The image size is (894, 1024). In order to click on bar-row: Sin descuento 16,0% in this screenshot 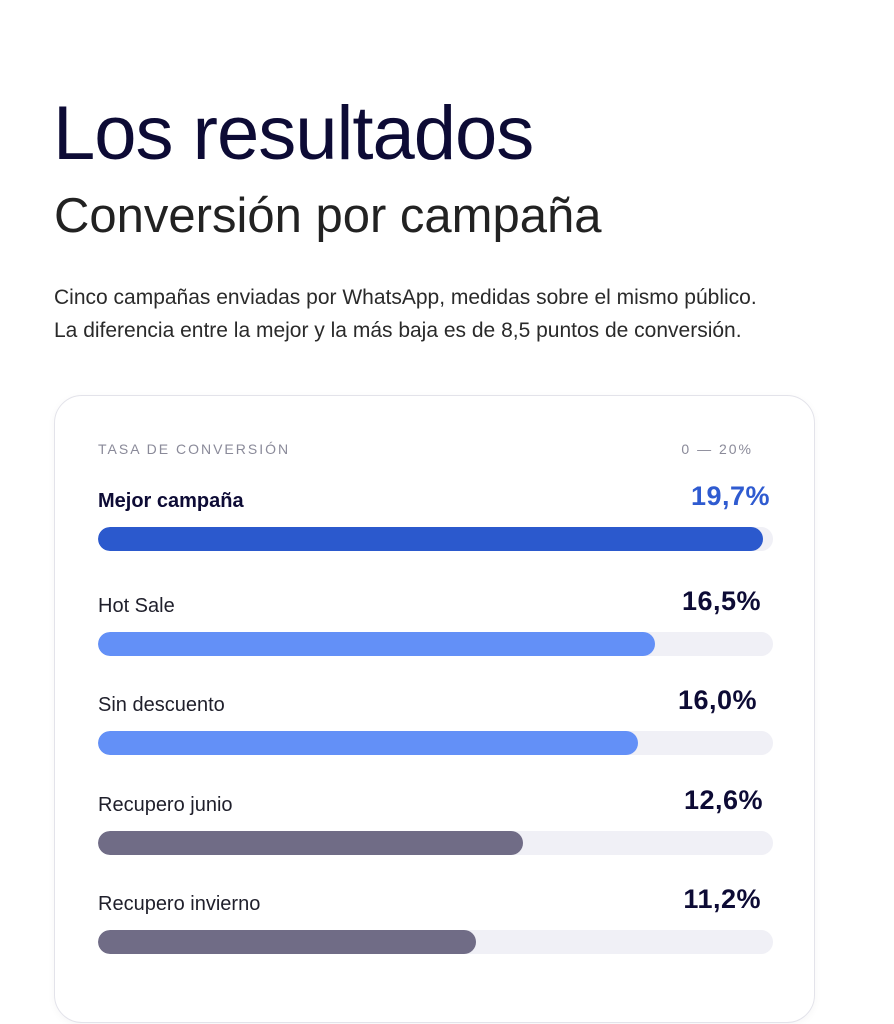, I will do `click(435, 723)`.